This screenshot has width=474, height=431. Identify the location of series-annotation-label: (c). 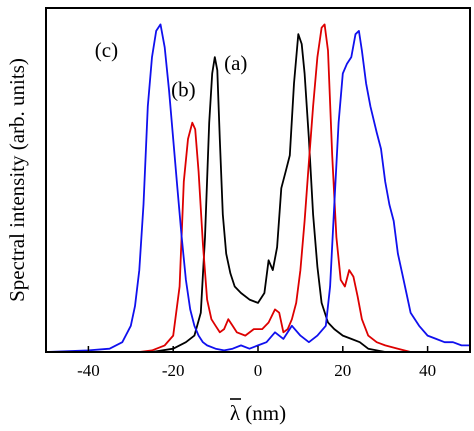
(106, 50).